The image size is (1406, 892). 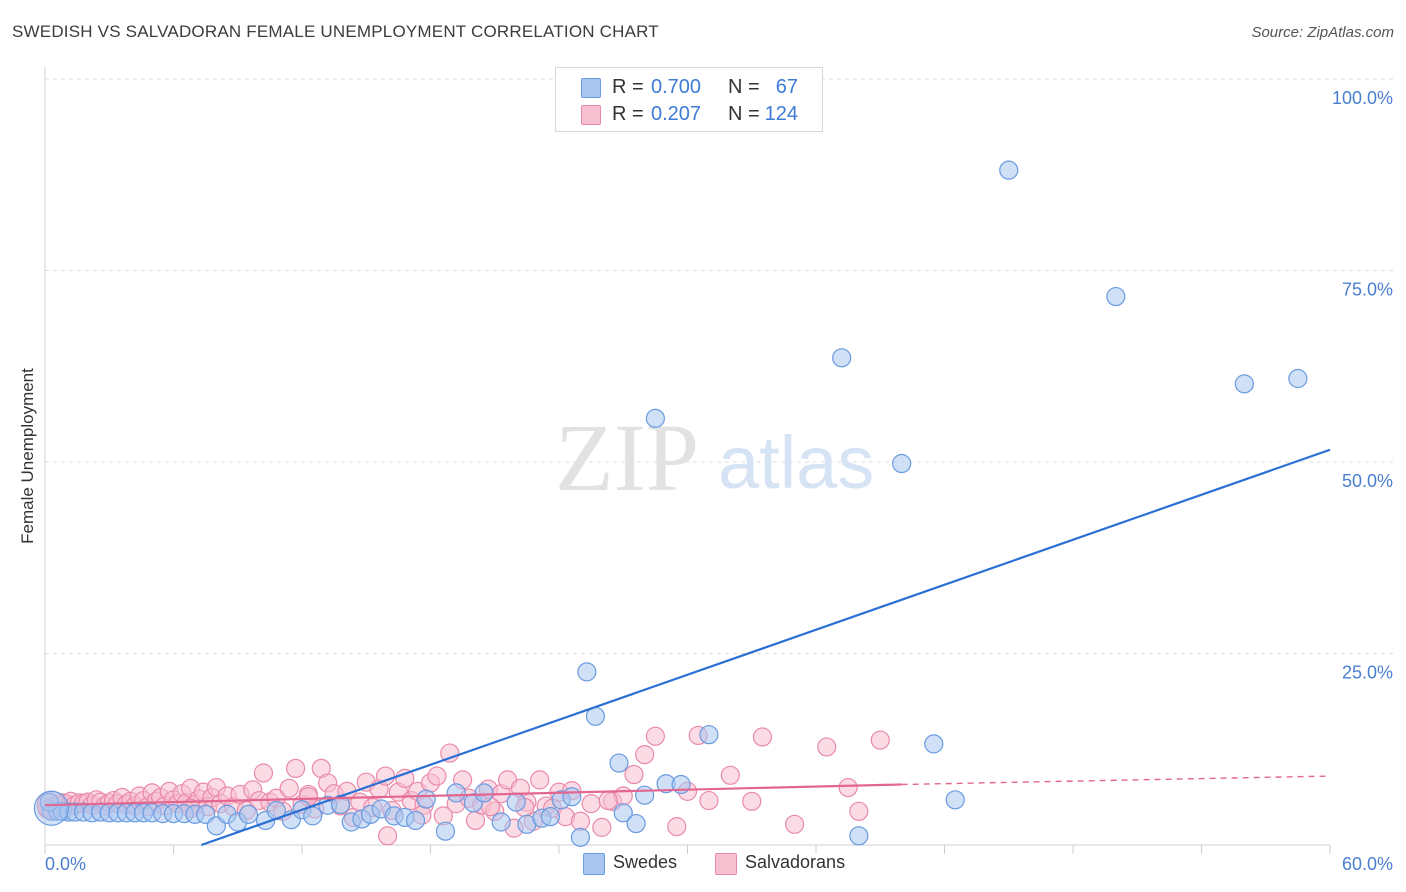 I want to click on legend-n-value: 67, so click(x=786, y=87).